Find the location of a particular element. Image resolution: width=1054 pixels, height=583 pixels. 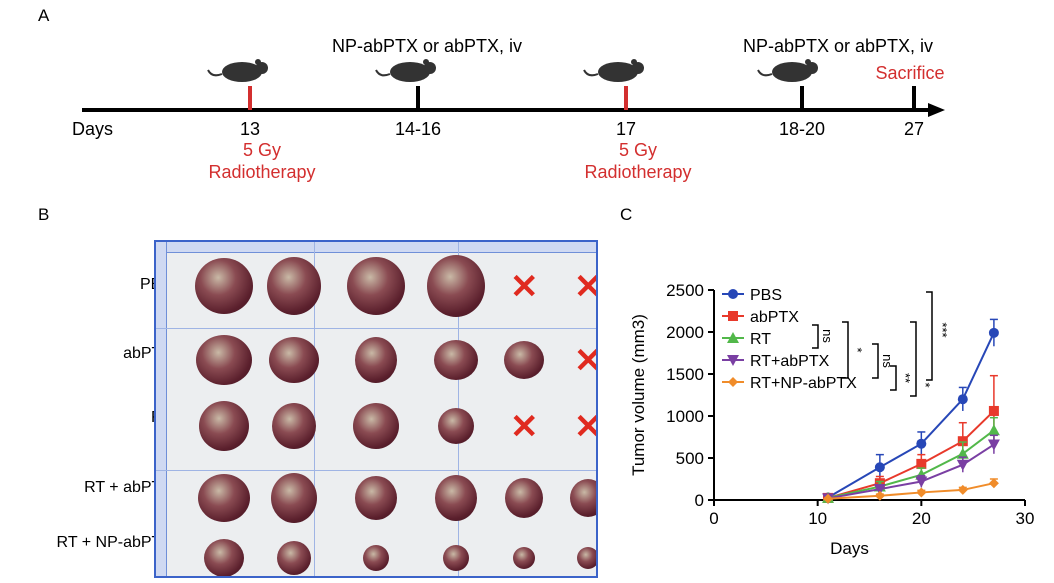

legend-label: RT+NP-abPTX is located at coordinates (803, 383).